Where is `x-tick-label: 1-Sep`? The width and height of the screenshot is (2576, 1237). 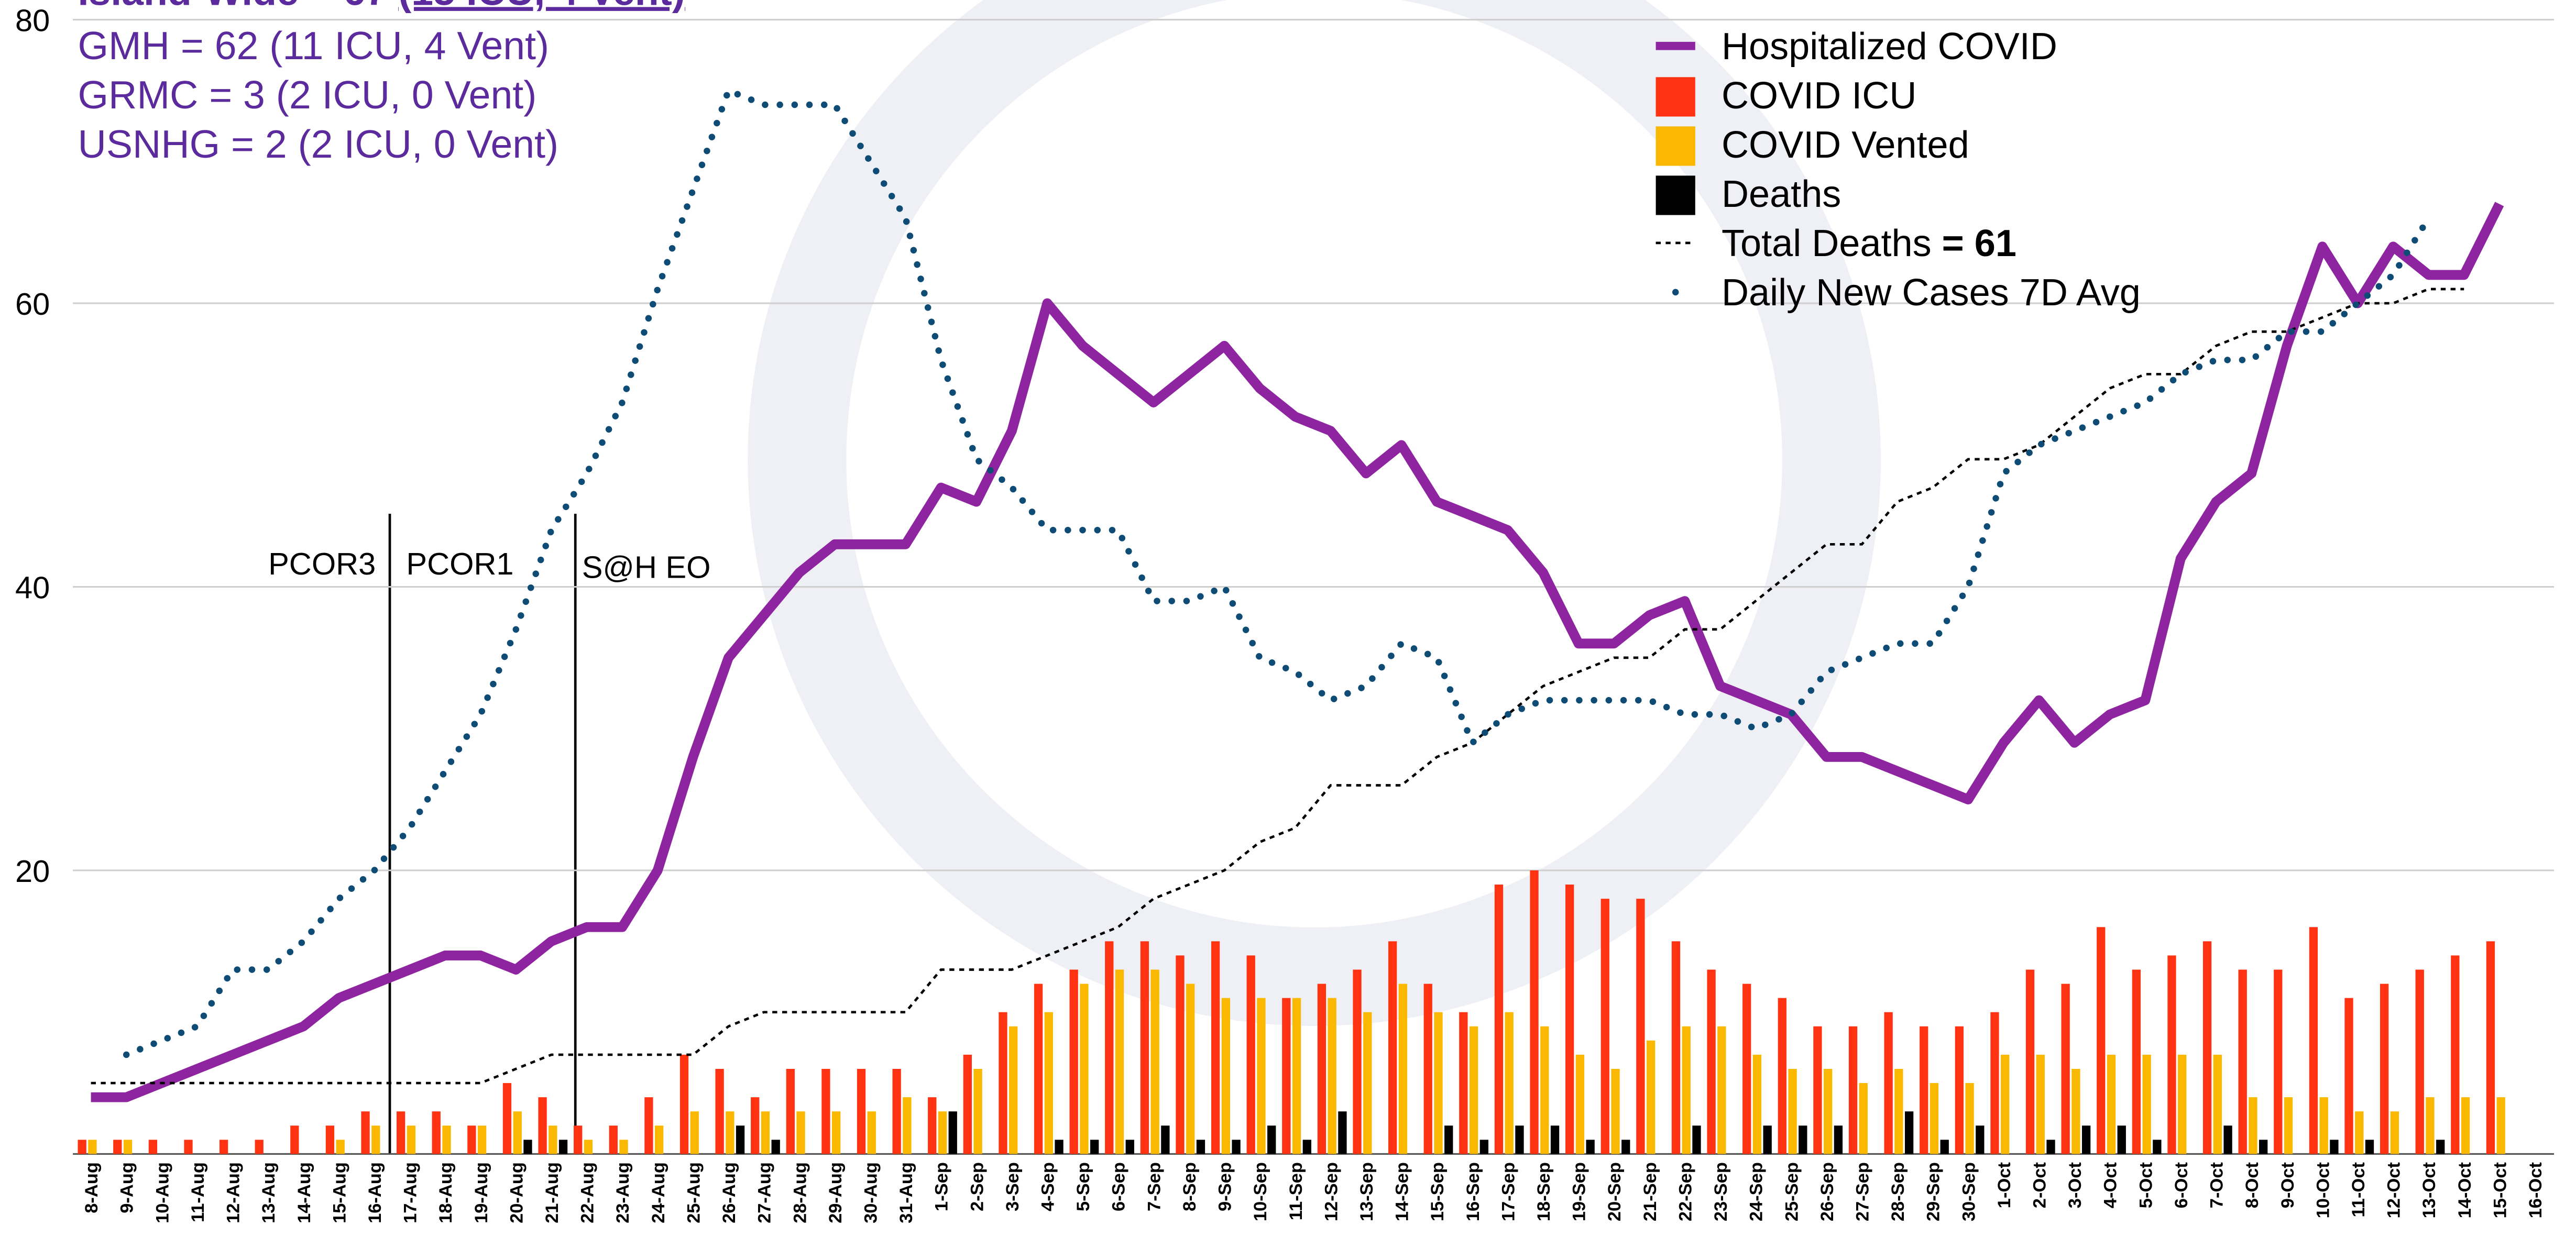
x-tick-label: 1-Sep is located at coordinates (942, 1187).